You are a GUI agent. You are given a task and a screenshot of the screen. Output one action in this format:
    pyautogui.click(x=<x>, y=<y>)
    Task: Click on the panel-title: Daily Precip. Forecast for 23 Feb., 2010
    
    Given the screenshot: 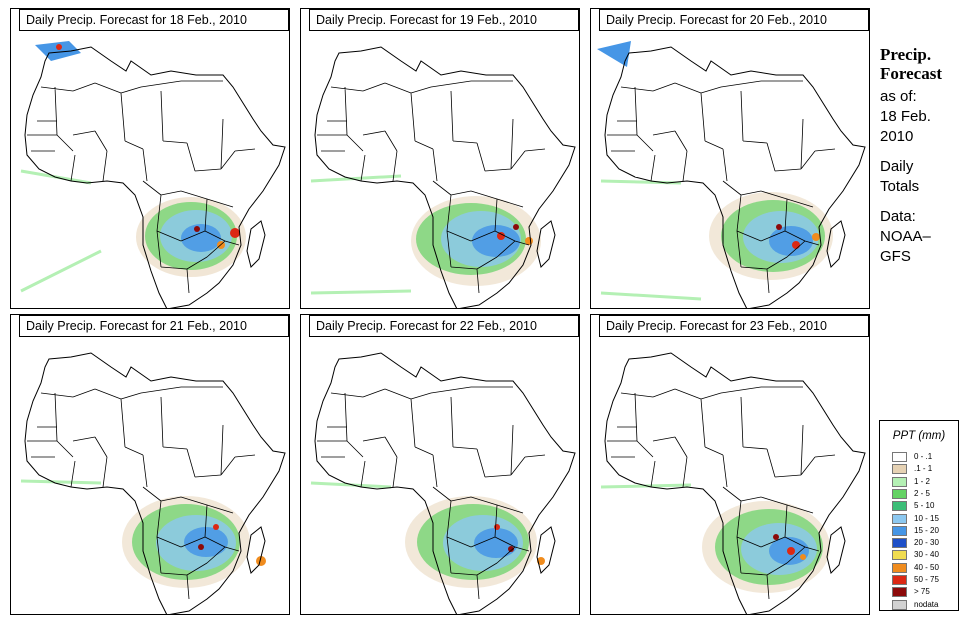 What is the action you would take?
    pyautogui.click(x=734, y=326)
    